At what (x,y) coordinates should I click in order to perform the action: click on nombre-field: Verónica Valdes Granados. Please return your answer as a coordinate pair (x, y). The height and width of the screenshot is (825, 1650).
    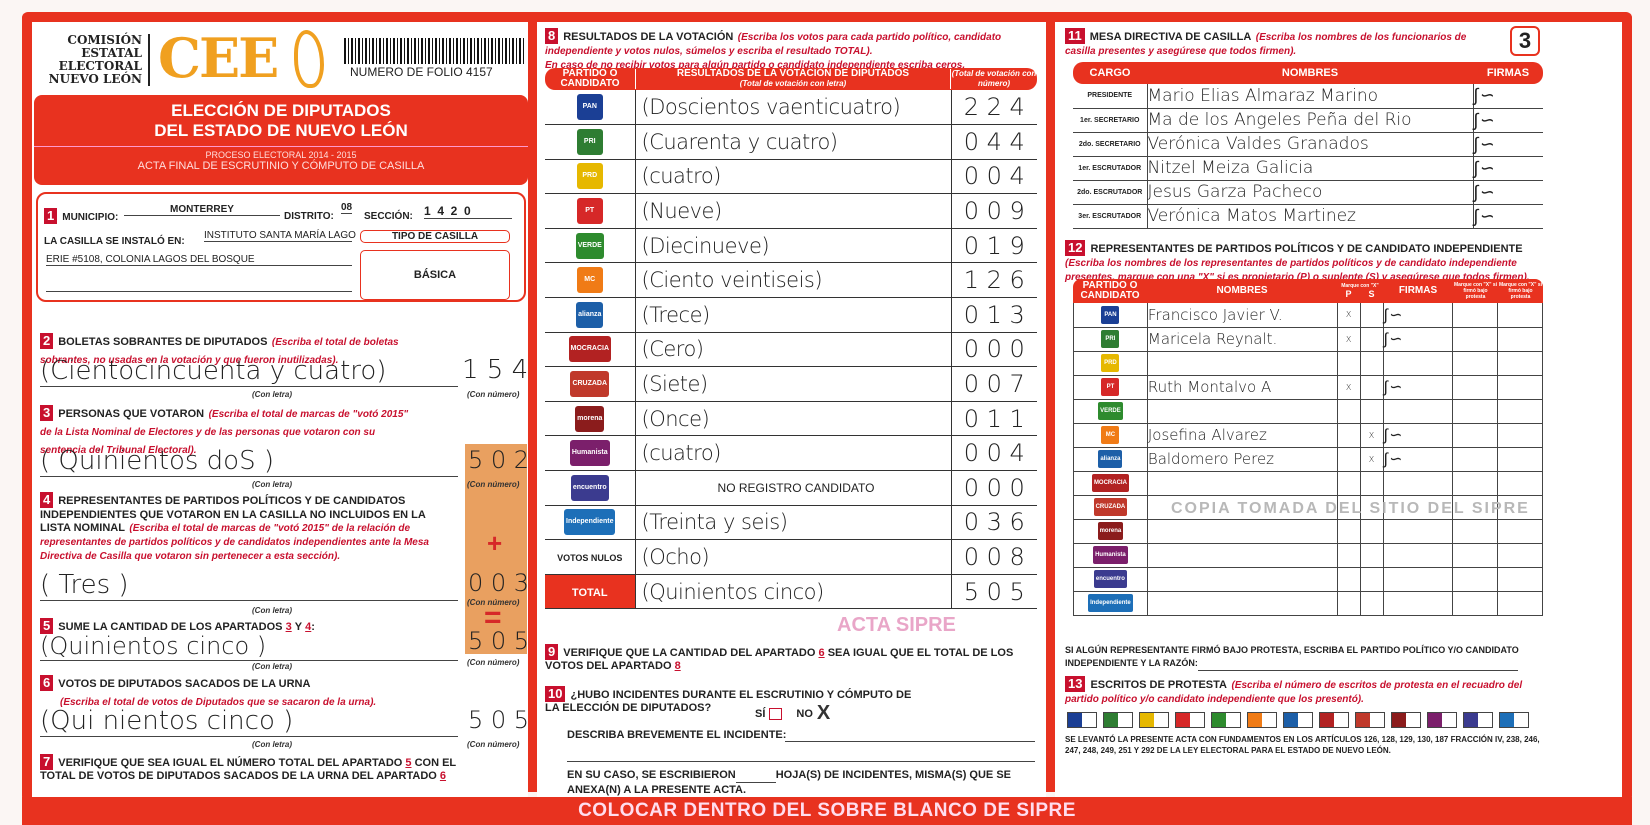
    Looking at the image, I should click on (1309, 144).